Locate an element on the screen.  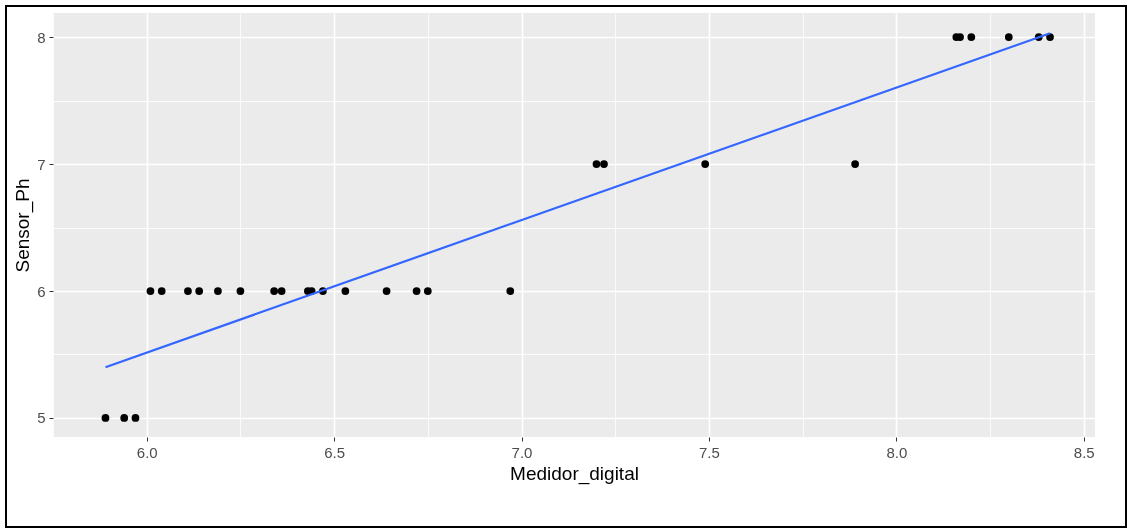
x-axis-title: Medidor_digital is located at coordinates (574, 473).